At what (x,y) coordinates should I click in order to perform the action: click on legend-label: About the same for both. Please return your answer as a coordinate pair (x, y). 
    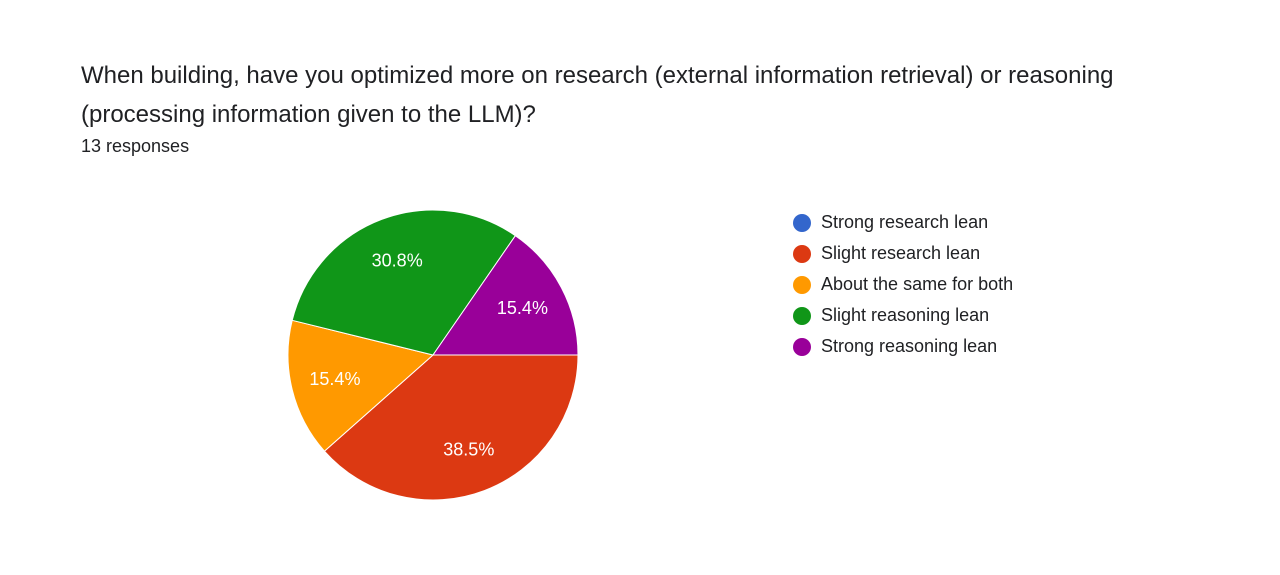
    Looking at the image, I should click on (917, 284).